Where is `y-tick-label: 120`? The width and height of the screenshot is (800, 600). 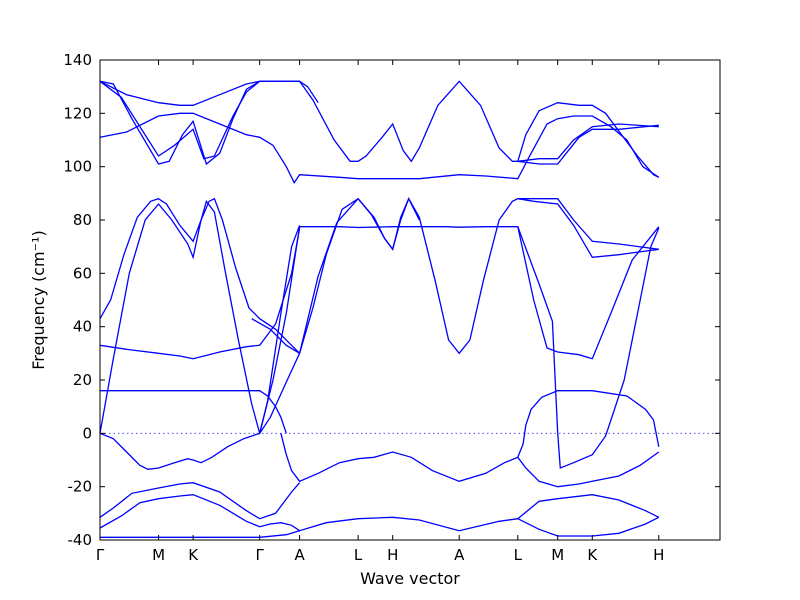
y-tick-label: 120 is located at coordinates (77, 113).